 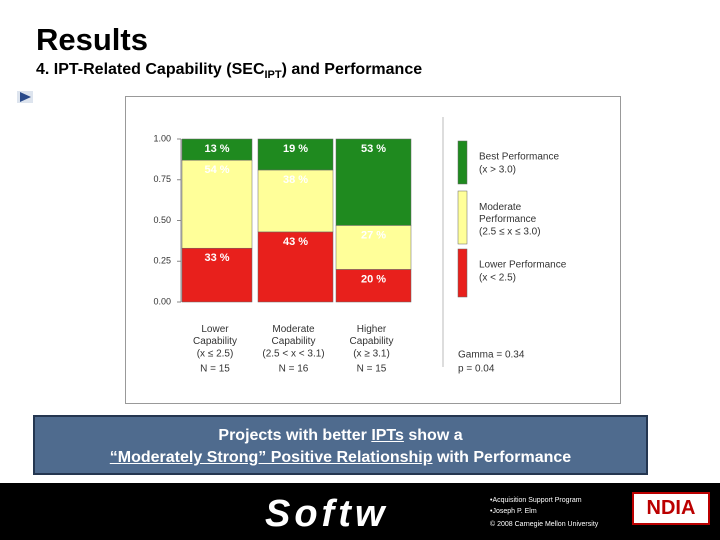 What do you see at coordinates (295, 149) in the screenshot?
I see `value-label: 19 %` at bounding box center [295, 149].